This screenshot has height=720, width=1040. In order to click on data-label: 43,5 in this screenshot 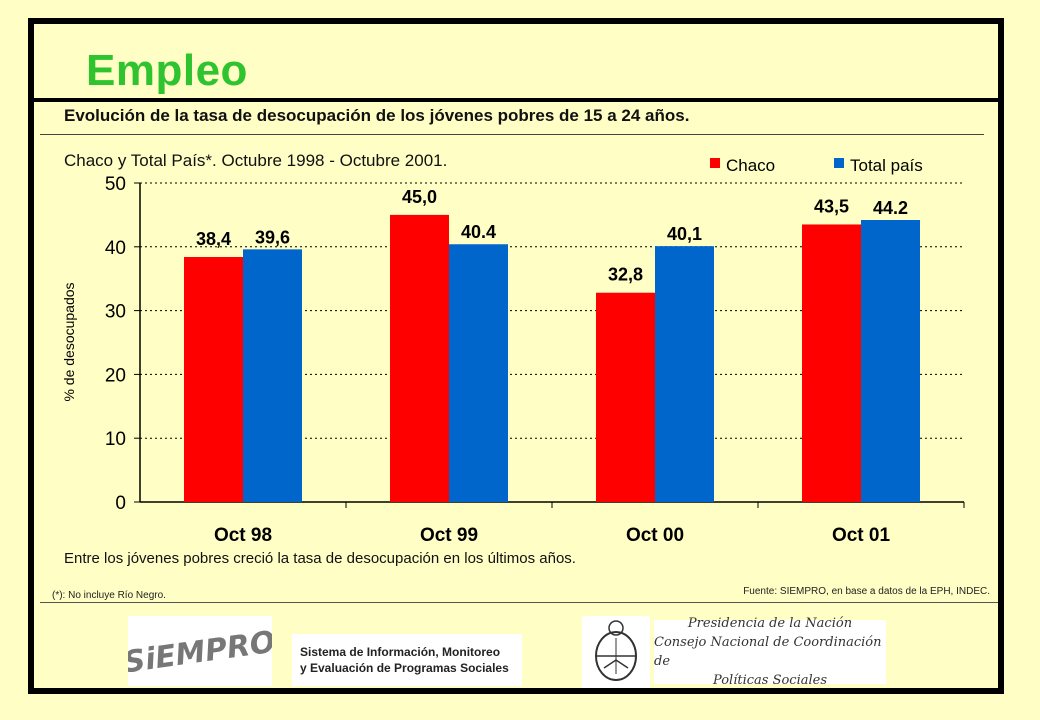, I will do `click(831, 206)`.